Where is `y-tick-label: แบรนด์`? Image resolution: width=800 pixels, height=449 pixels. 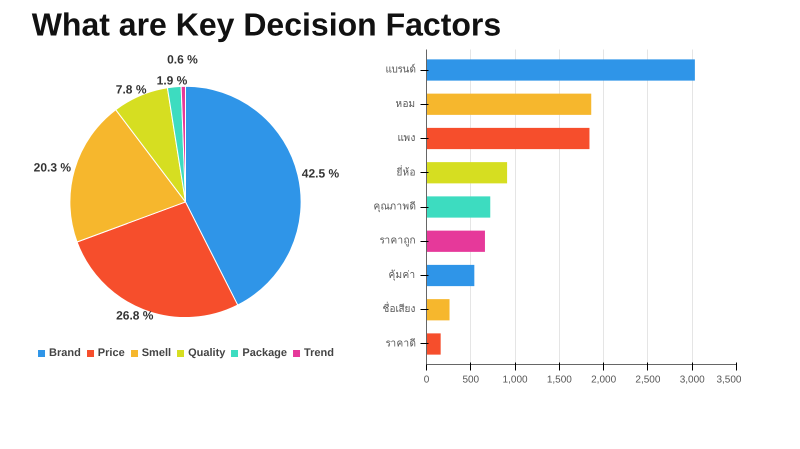
y-tick-label: แบรนด์ is located at coordinates (401, 70).